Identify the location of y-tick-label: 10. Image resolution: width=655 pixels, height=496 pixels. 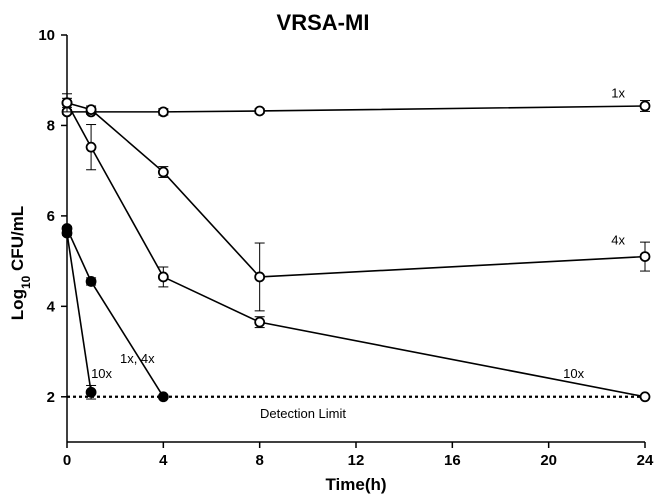
(46, 35).